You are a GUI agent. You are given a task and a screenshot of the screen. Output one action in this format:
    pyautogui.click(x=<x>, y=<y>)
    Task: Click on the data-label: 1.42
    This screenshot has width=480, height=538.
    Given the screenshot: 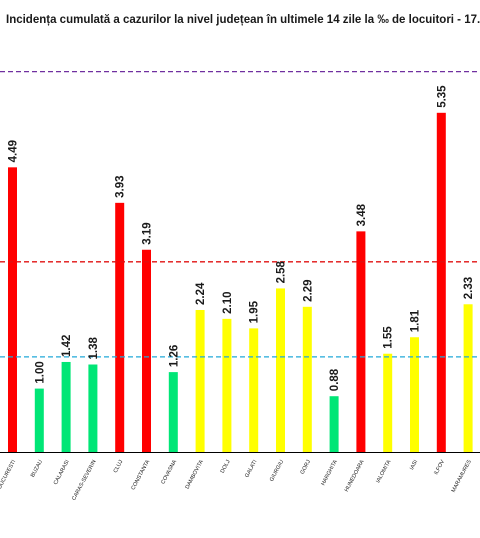 What is the action you would take?
    pyautogui.click(x=67, y=346)
    